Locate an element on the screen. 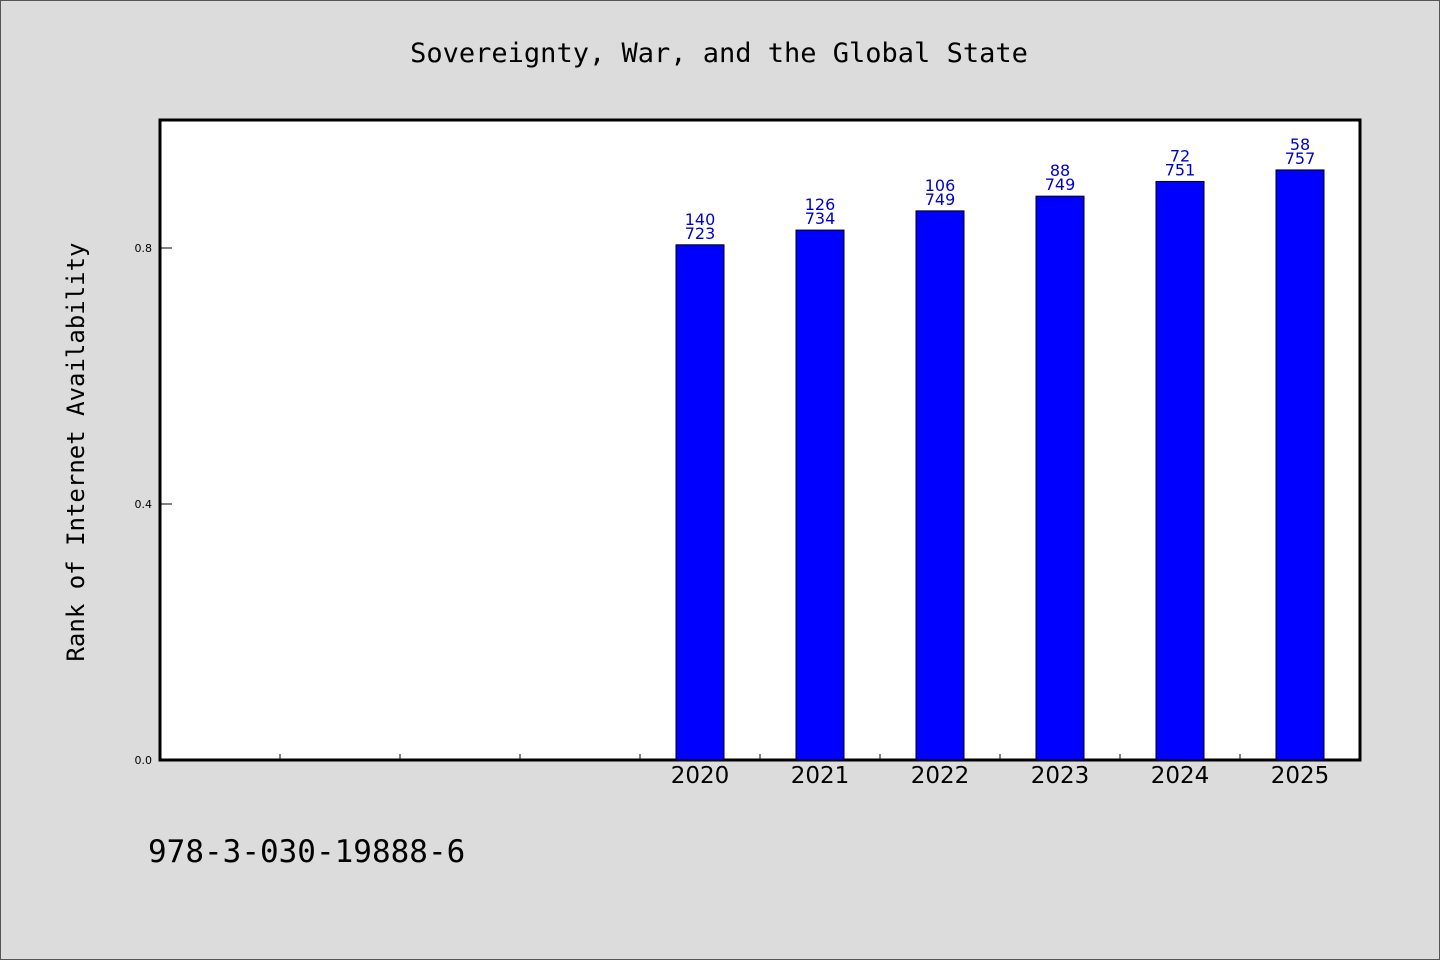 This screenshot has height=960, width=1440. y-tick-label: 0.0 is located at coordinates (144, 760).